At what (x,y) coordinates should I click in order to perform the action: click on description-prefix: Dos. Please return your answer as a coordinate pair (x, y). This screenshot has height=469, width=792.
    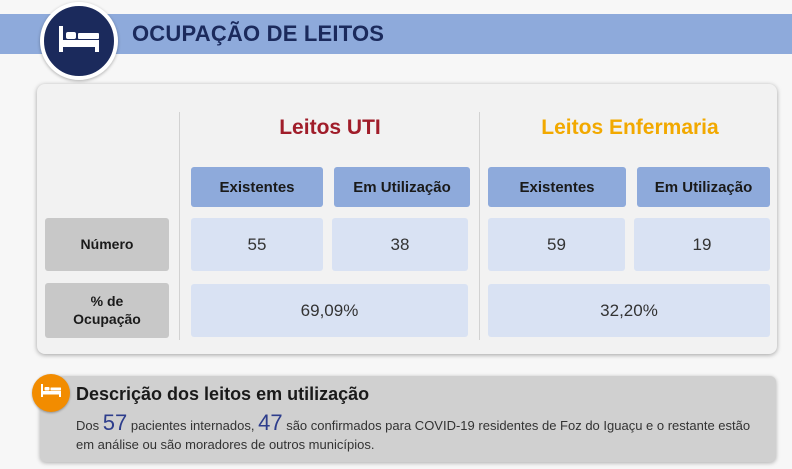
    Looking at the image, I should click on (88, 425).